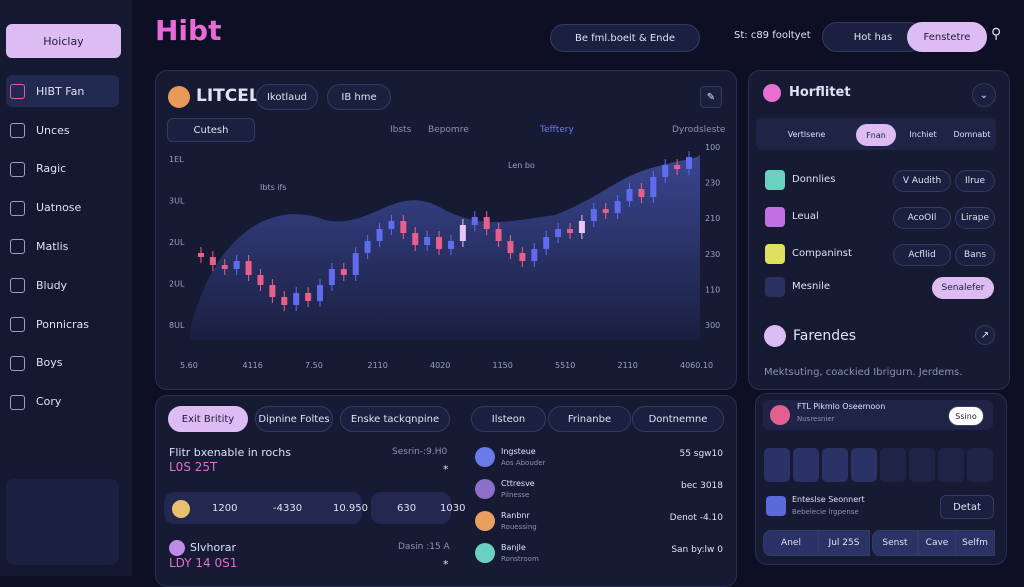 This screenshot has width=1024, height=587. What do you see at coordinates (63, 324) in the screenshot?
I see `nav-item: Ponnicras` at bounding box center [63, 324].